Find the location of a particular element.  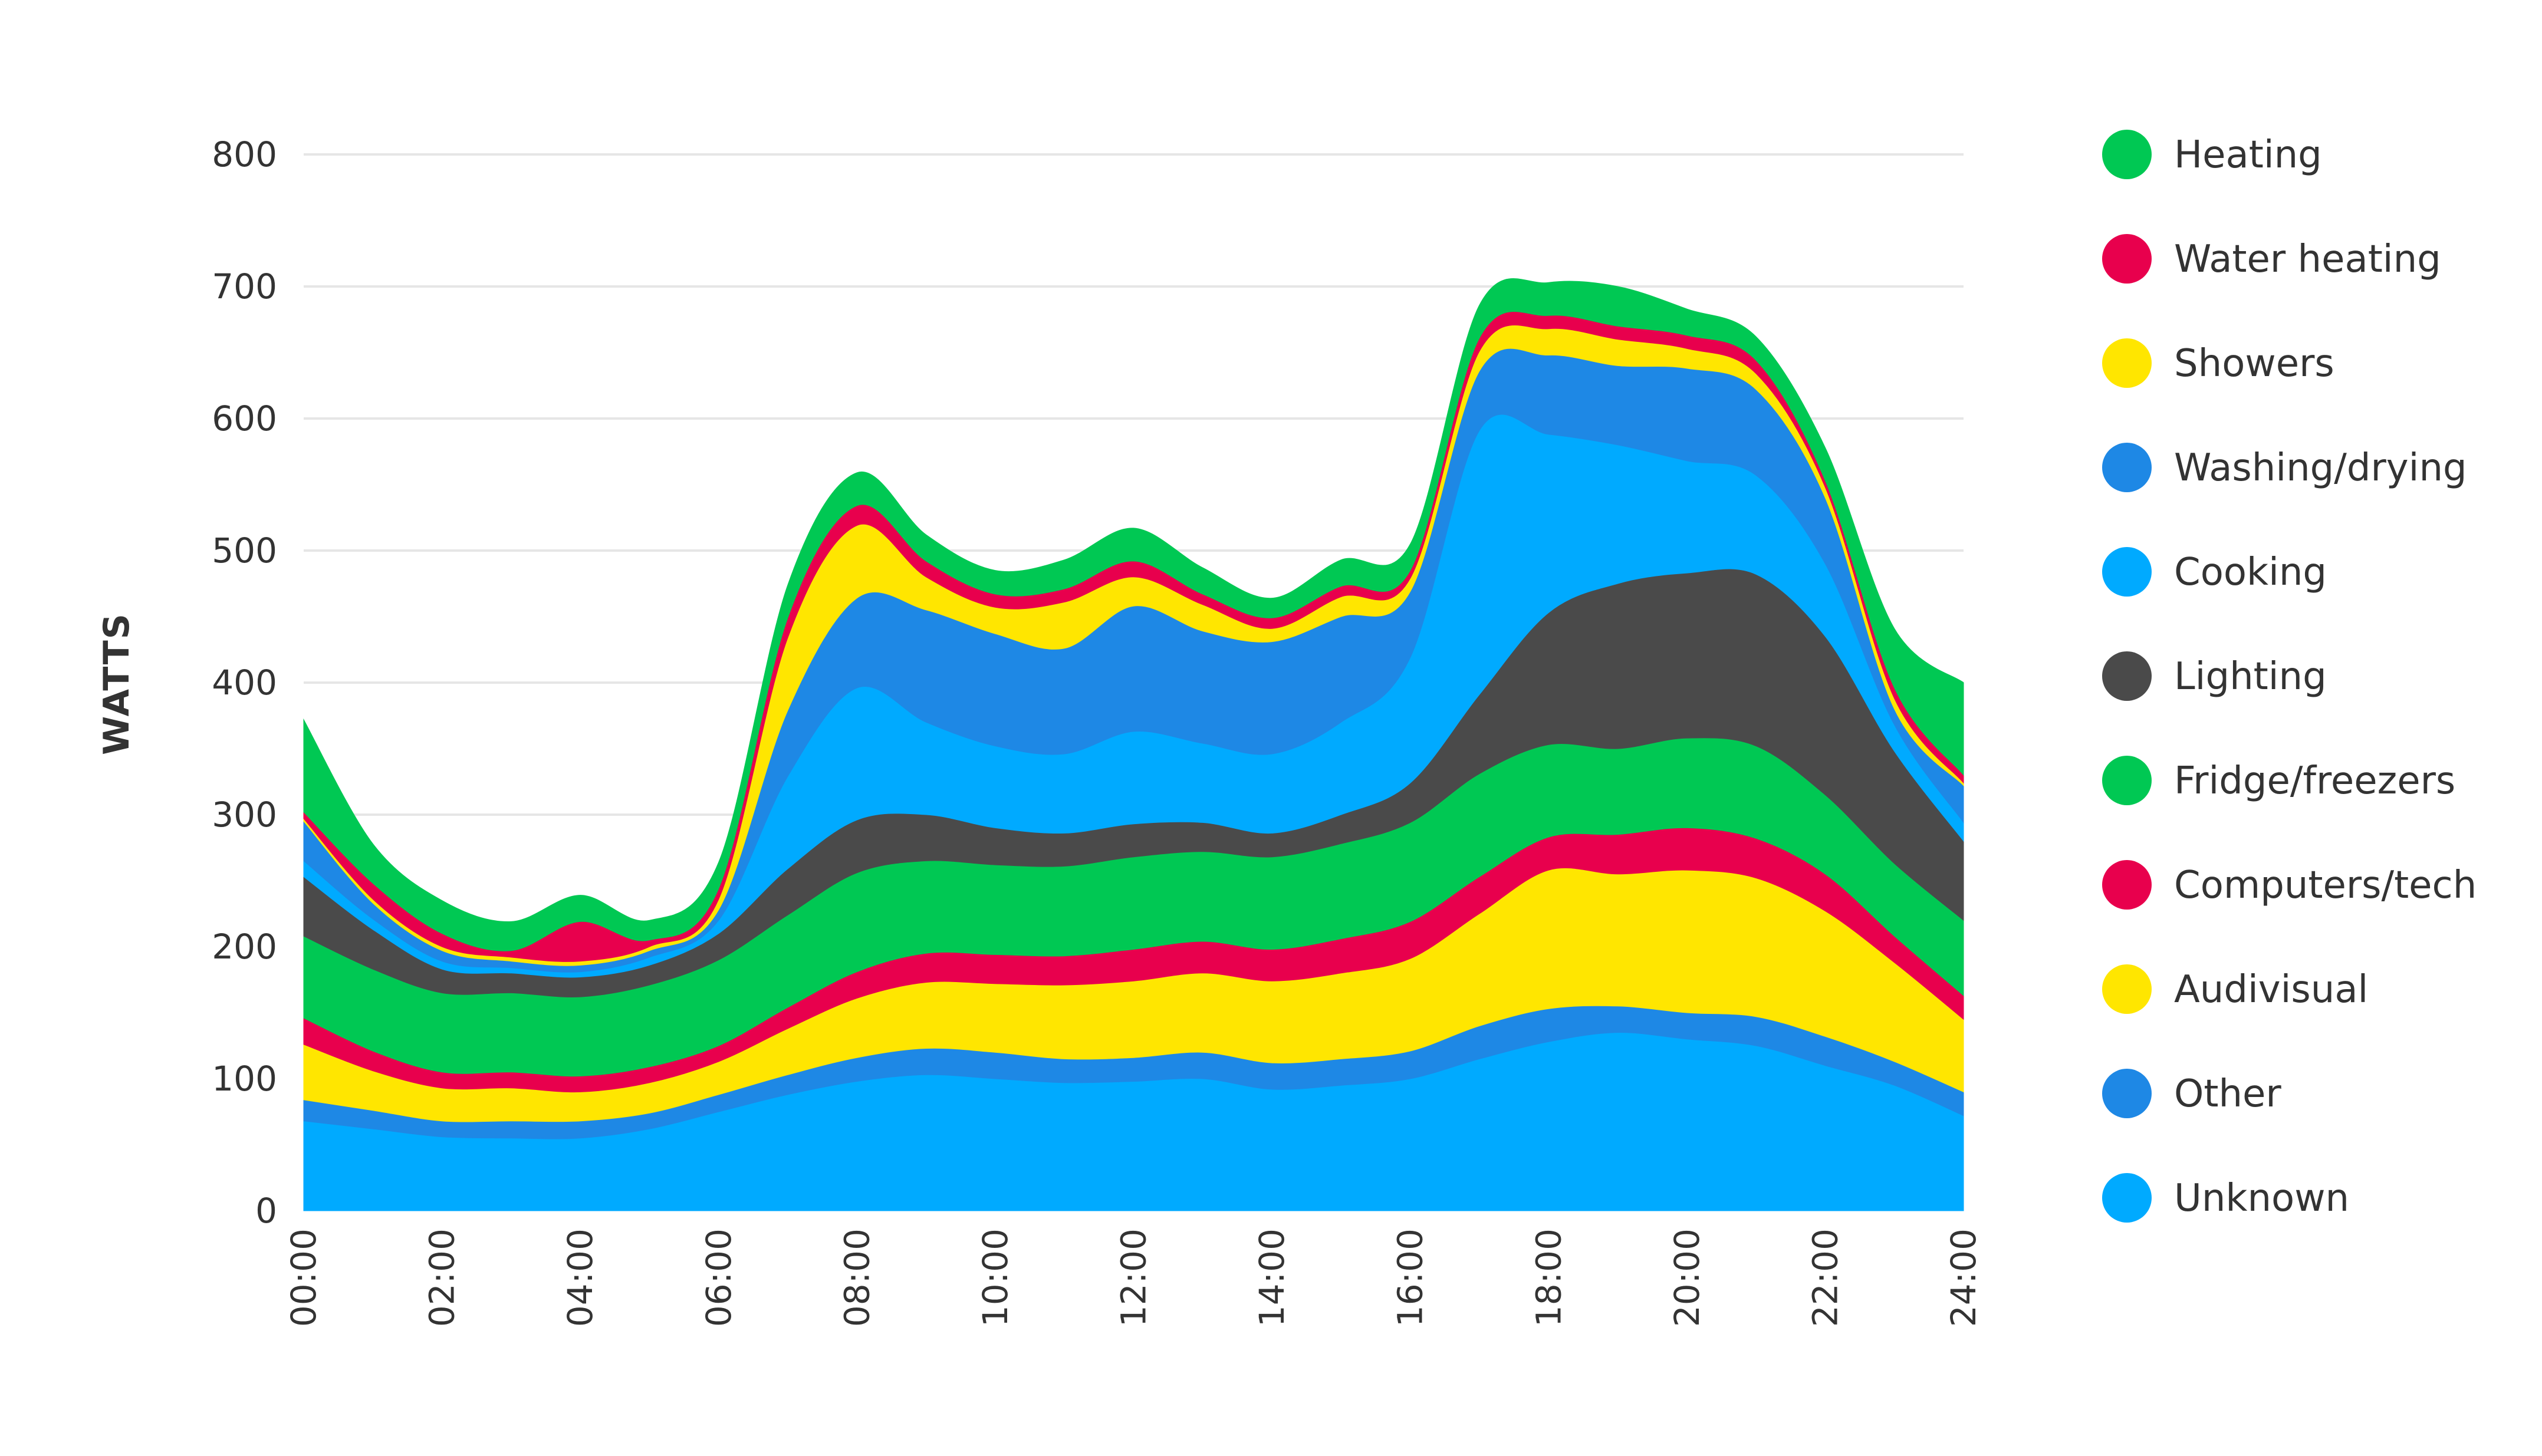

legend-label: Computers/tech is located at coordinates (2325, 885).